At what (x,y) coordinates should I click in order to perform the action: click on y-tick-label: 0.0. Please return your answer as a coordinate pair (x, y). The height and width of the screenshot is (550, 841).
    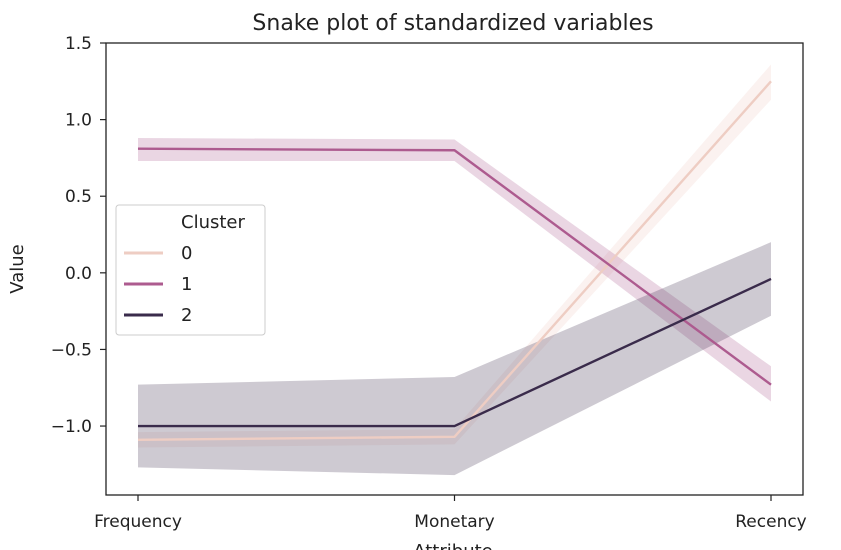
    Looking at the image, I should click on (78, 274).